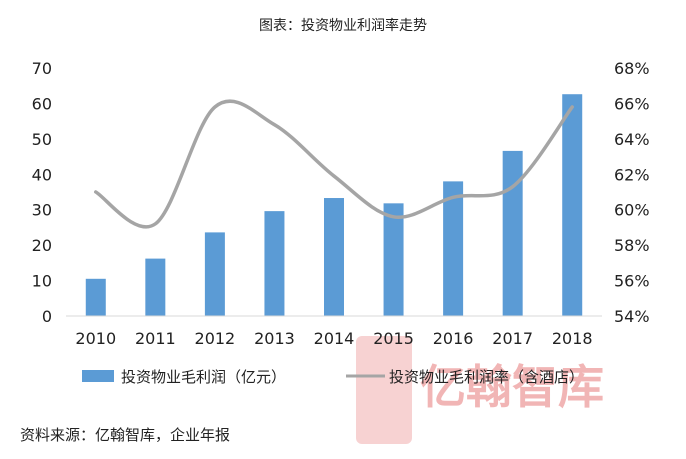 This screenshot has width=686, height=459. I want to click on x-axis: 2010 2011 2012 2013 2014 2015 2016 2017 2018, so click(333, 338).